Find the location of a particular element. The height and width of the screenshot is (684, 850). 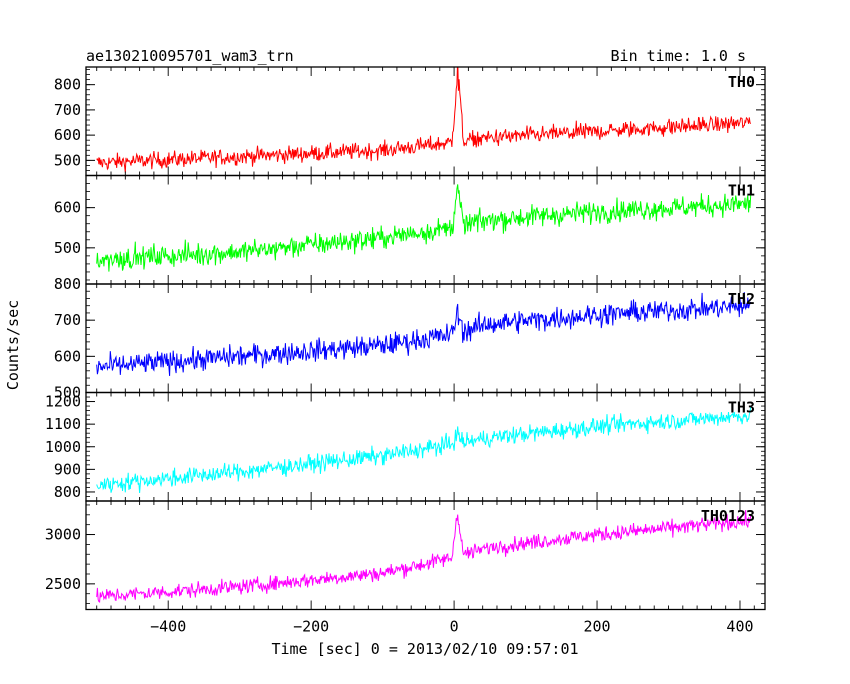

panel-label-th0123: TH0123 is located at coordinates (728, 516).